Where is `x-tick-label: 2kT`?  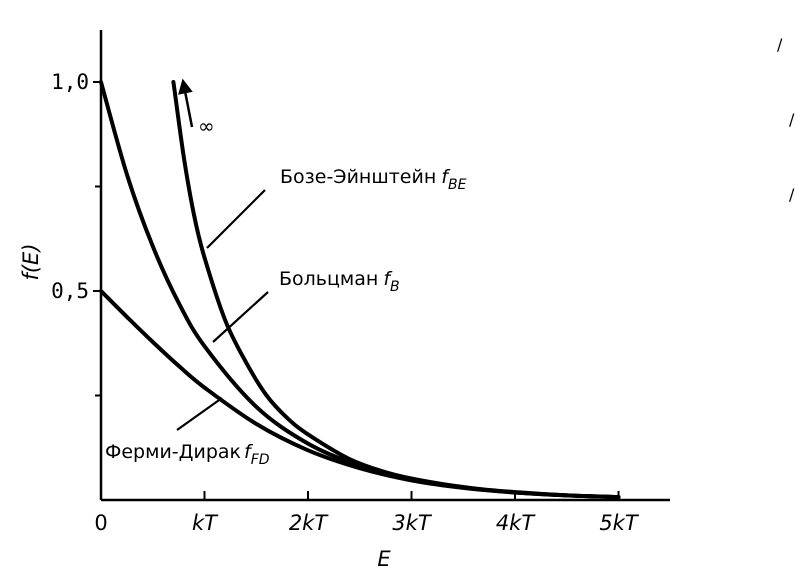 x-tick-label: 2kT is located at coordinates (309, 523).